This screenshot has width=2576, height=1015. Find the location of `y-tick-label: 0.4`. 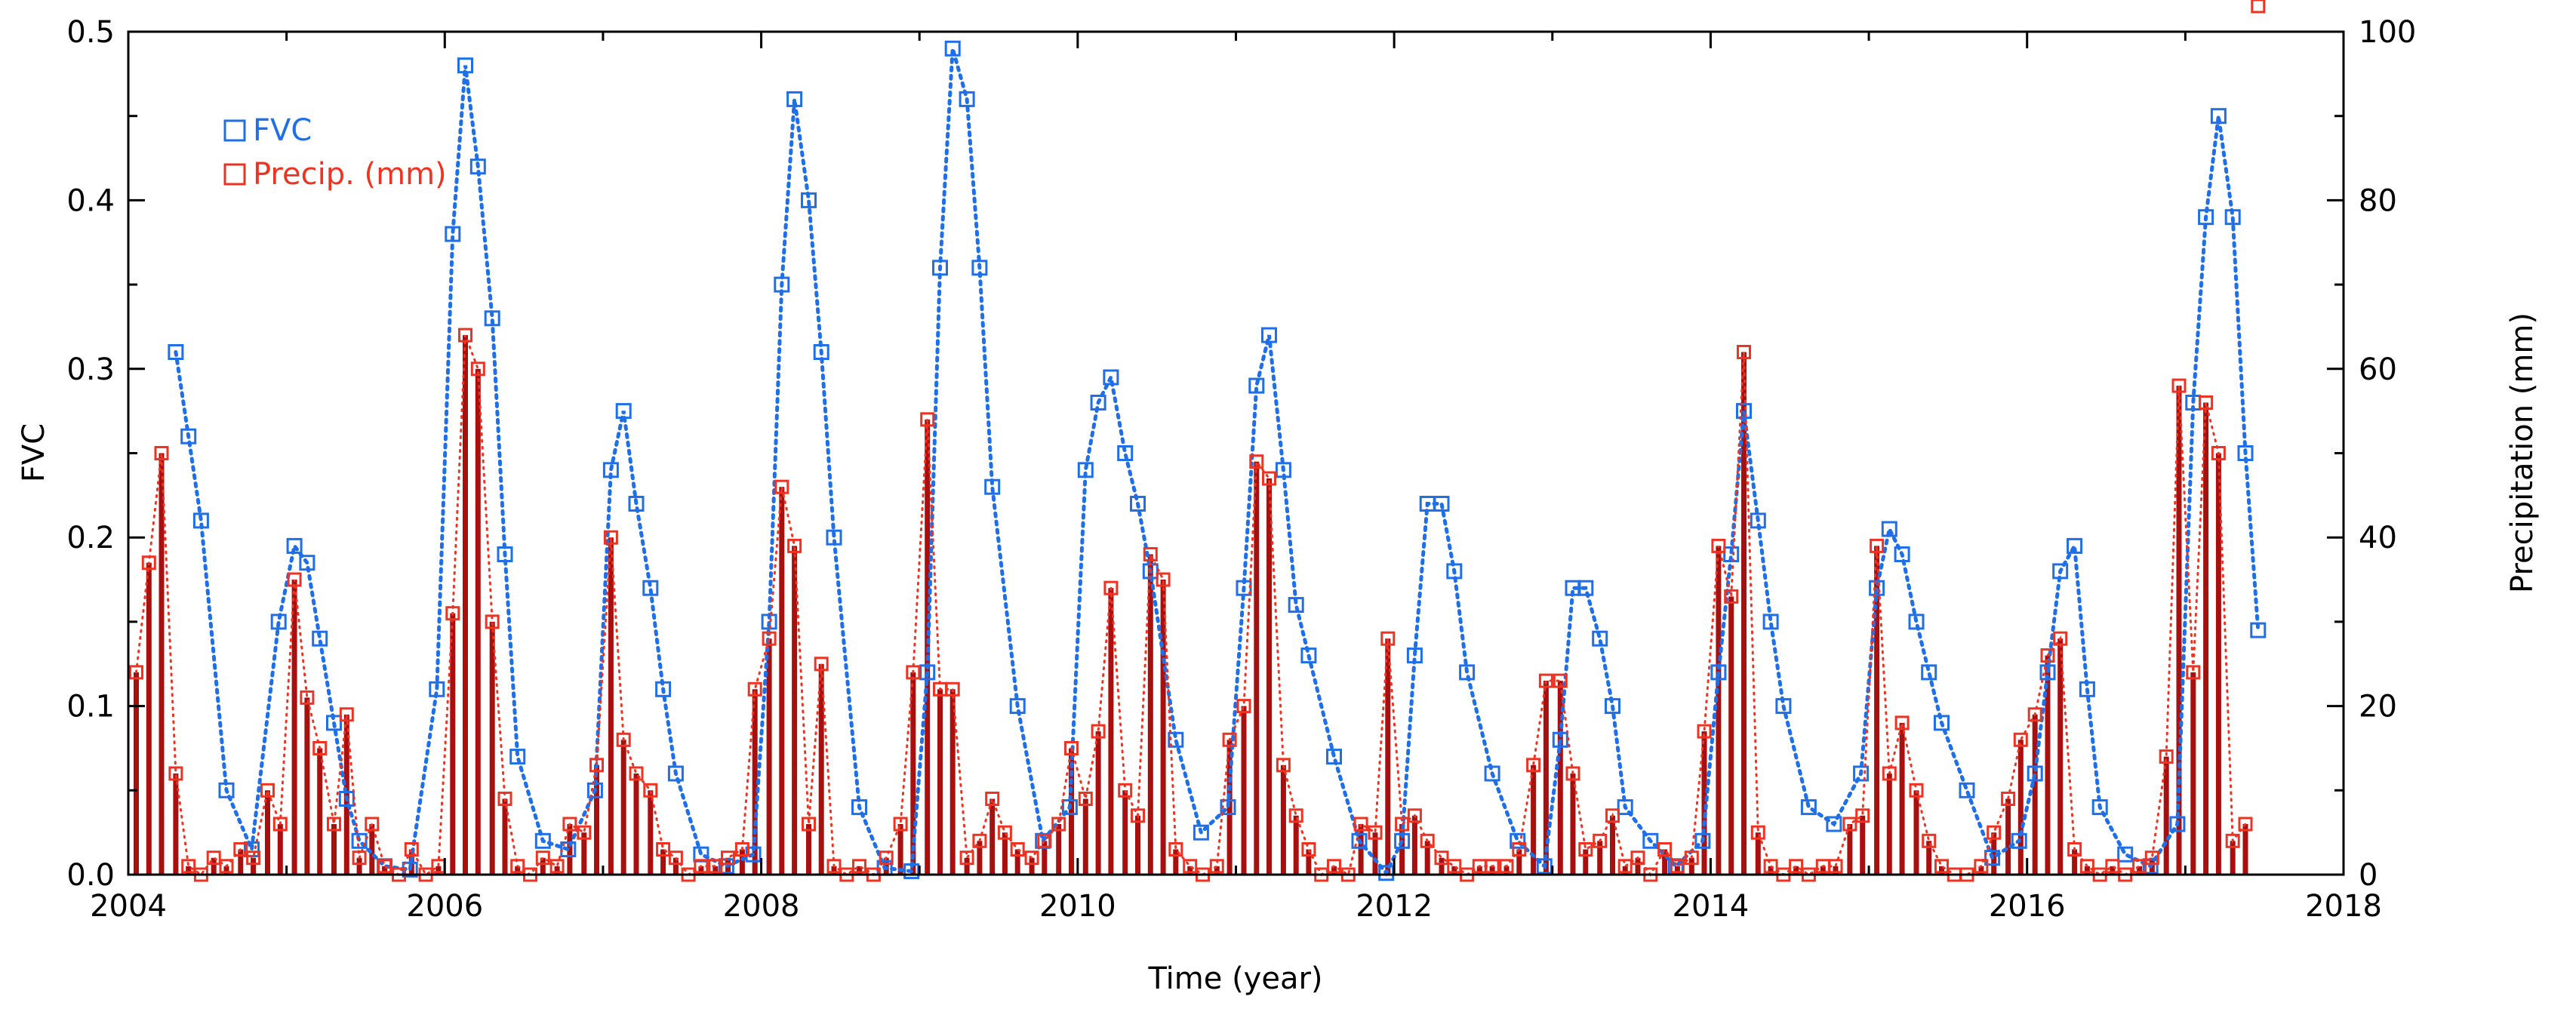

y-tick-label: 0.4 is located at coordinates (90, 200).